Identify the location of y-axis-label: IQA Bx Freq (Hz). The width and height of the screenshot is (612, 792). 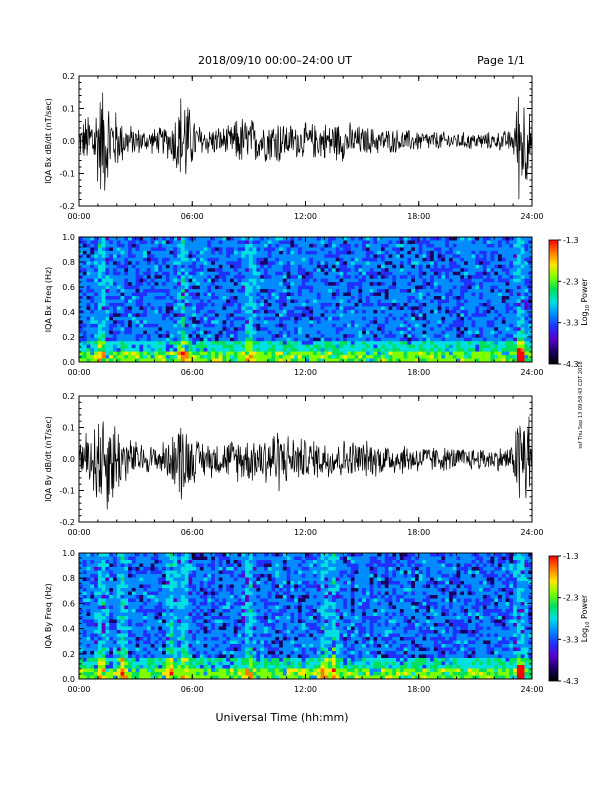
(48, 300).